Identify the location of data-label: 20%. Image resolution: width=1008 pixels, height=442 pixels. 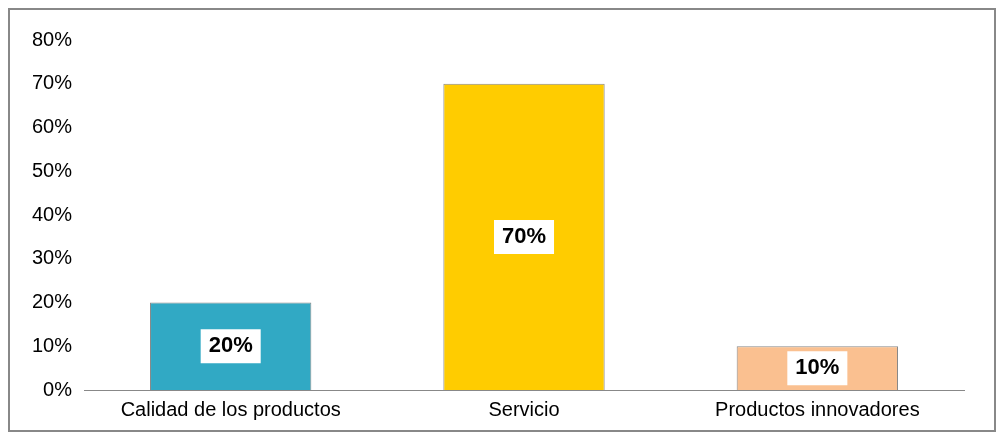
(230, 345).